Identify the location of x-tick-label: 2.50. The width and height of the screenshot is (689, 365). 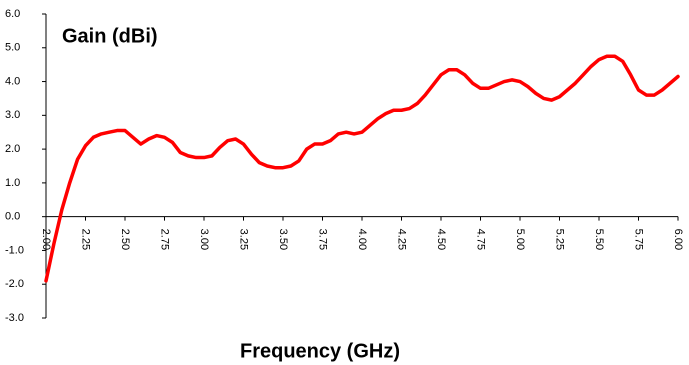
(125, 239).